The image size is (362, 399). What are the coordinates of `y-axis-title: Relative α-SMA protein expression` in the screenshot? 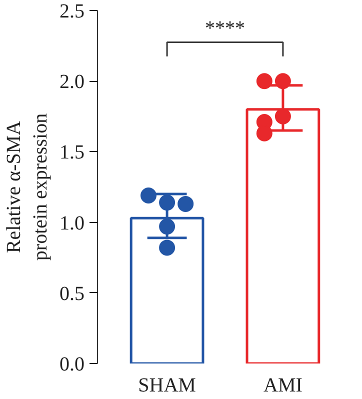 It's located at (27, 187).